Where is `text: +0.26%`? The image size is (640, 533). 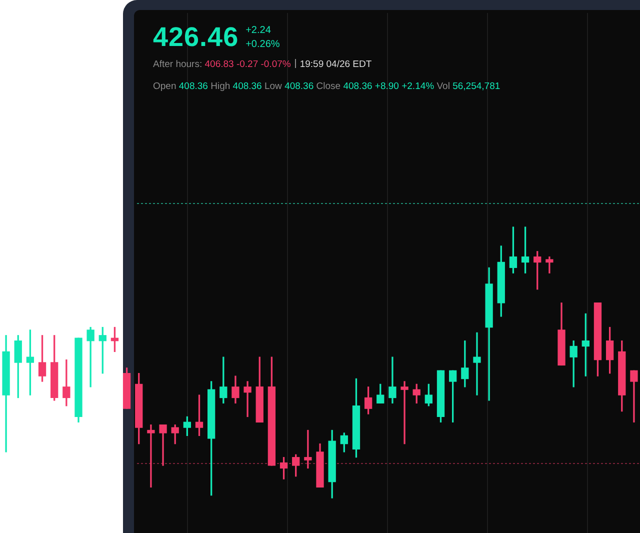 text: +0.26% is located at coordinates (263, 45).